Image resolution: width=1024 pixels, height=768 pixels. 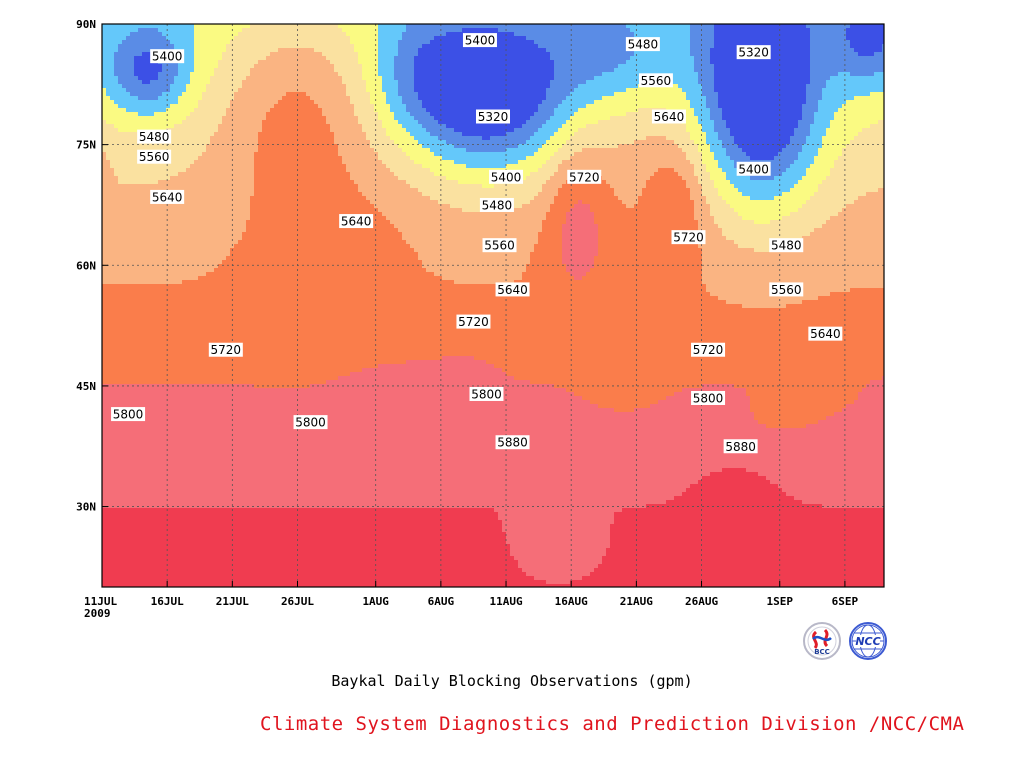 What do you see at coordinates (441, 601) in the screenshot?
I see `x-tick-label: 6AUG` at bounding box center [441, 601].